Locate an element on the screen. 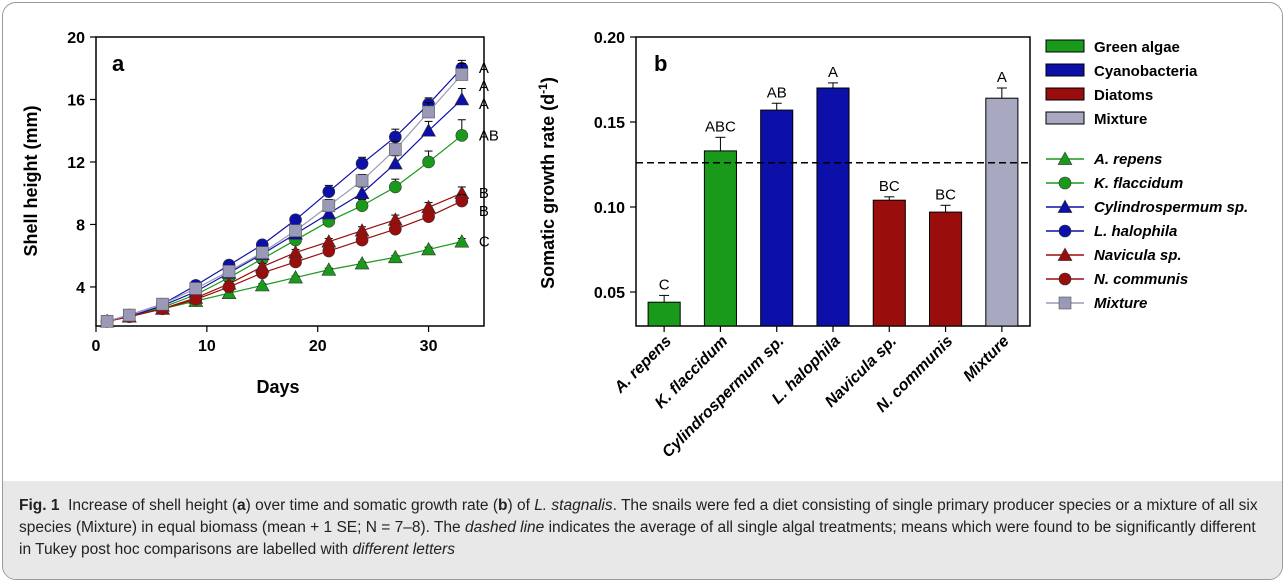  legend-item-n-communis: N. communis is located at coordinates (1117, 279).